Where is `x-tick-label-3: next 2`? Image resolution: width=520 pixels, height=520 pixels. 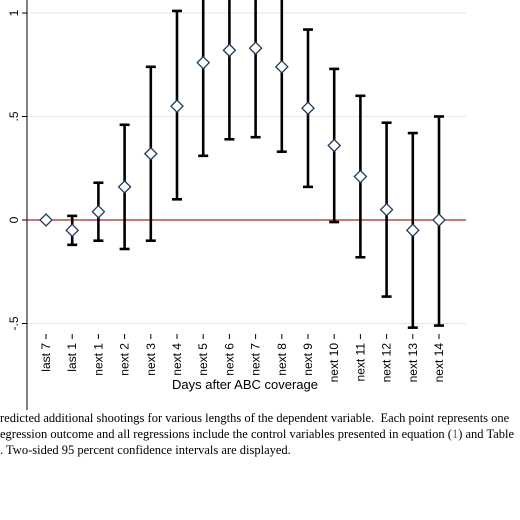 x-tick-label-3: next 2 is located at coordinates (125, 359).